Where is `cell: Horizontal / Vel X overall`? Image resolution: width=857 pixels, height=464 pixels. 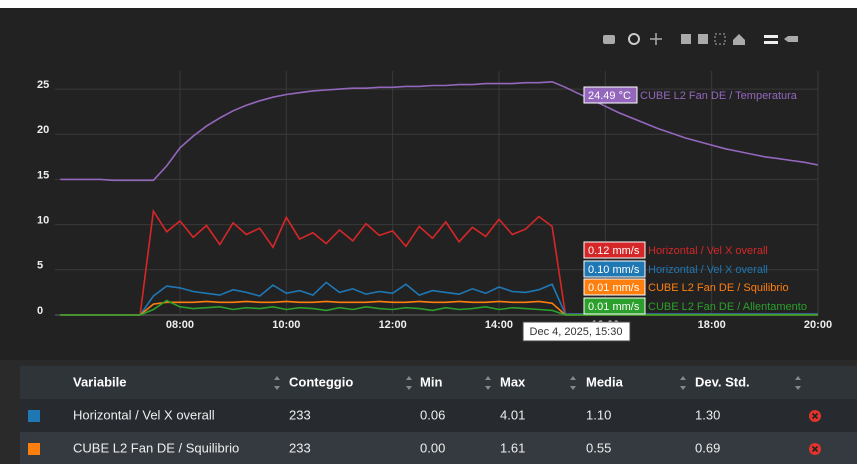 cell: Horizontal / Vel X overall is located at coordinates (144, 414).